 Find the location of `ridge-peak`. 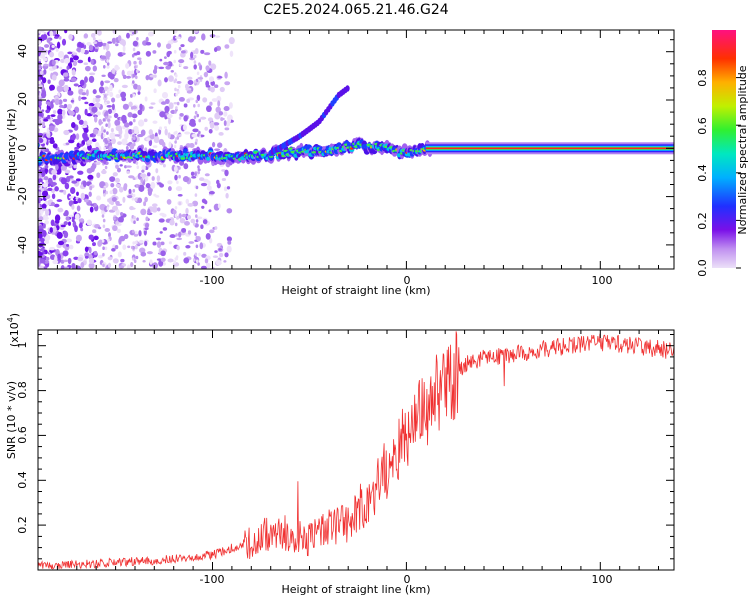

ridge-peak is located at coordinates (34, 149).